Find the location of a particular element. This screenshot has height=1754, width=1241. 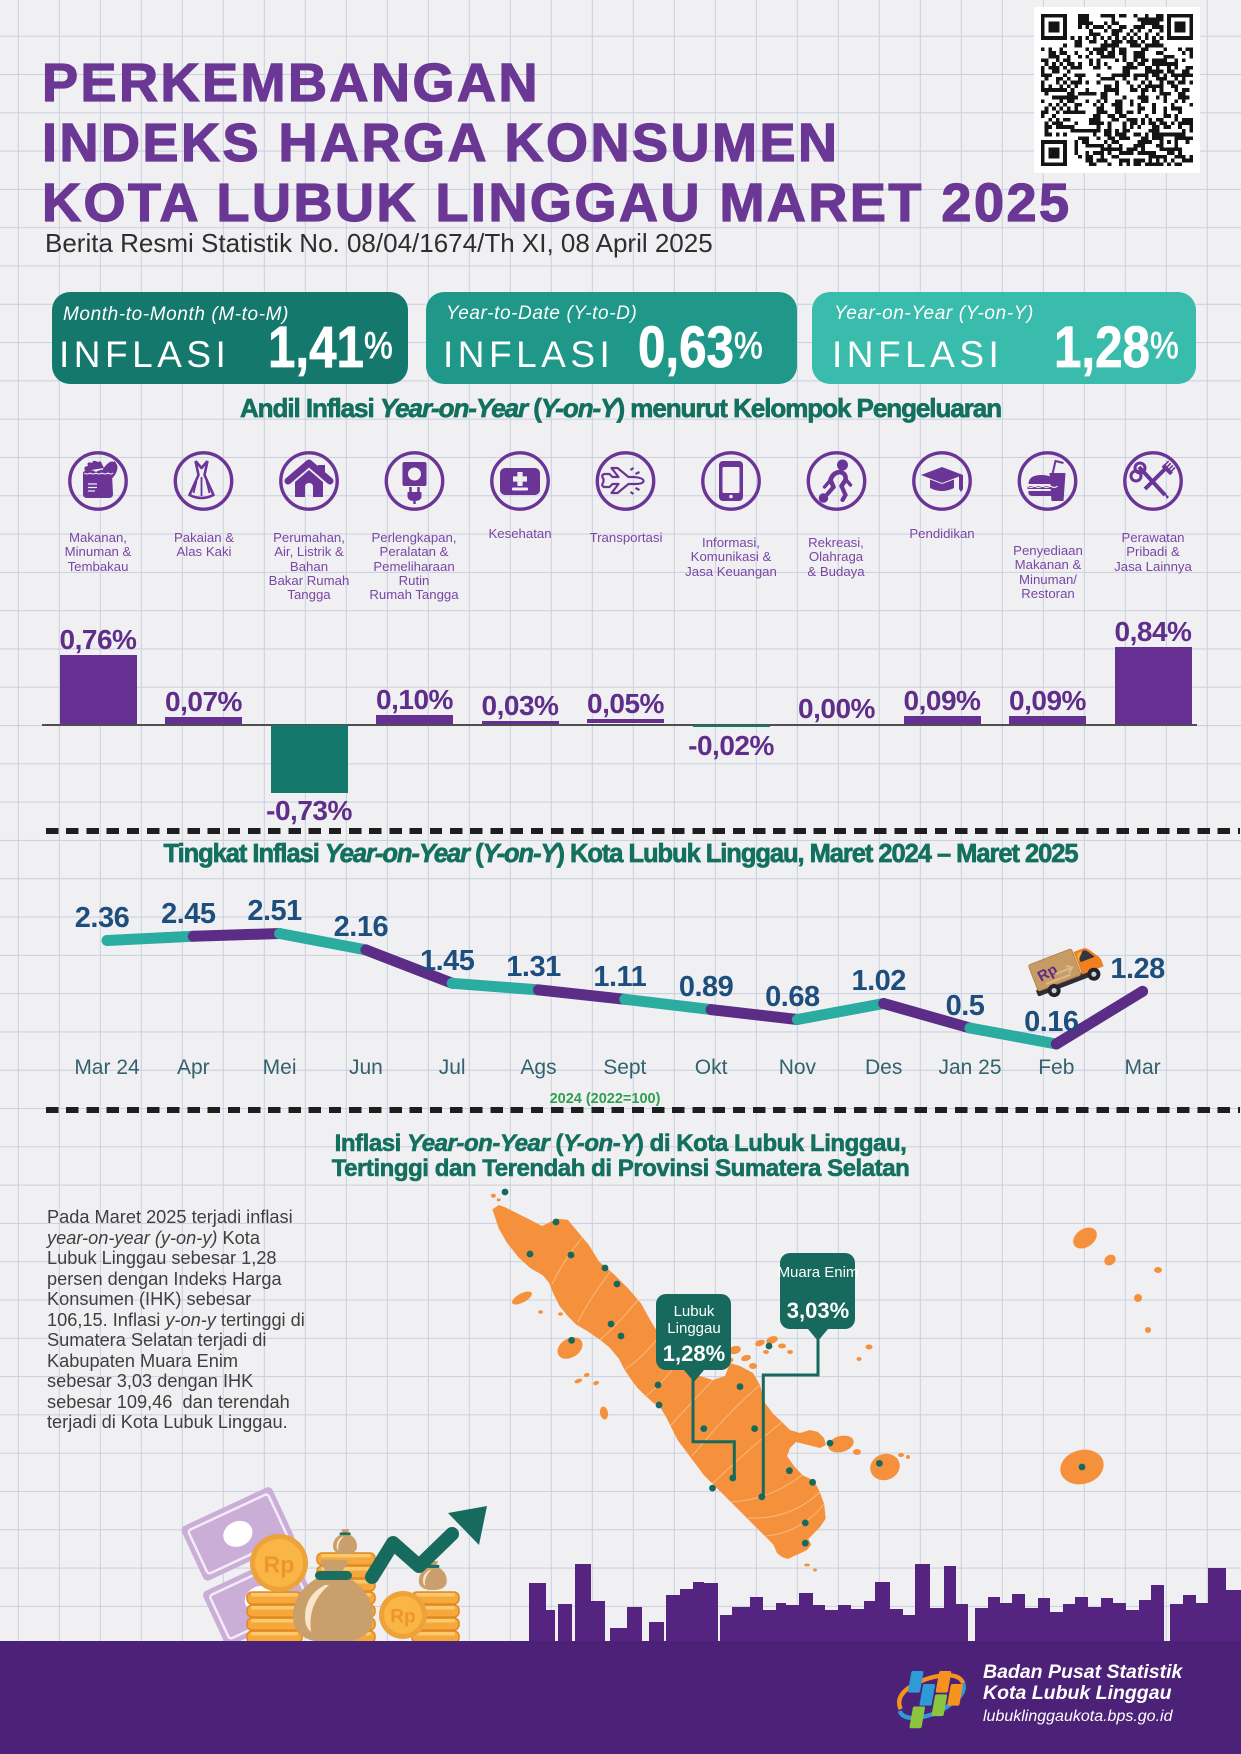

svg-text: Muara Enim is located at coordinates (818, 1272).